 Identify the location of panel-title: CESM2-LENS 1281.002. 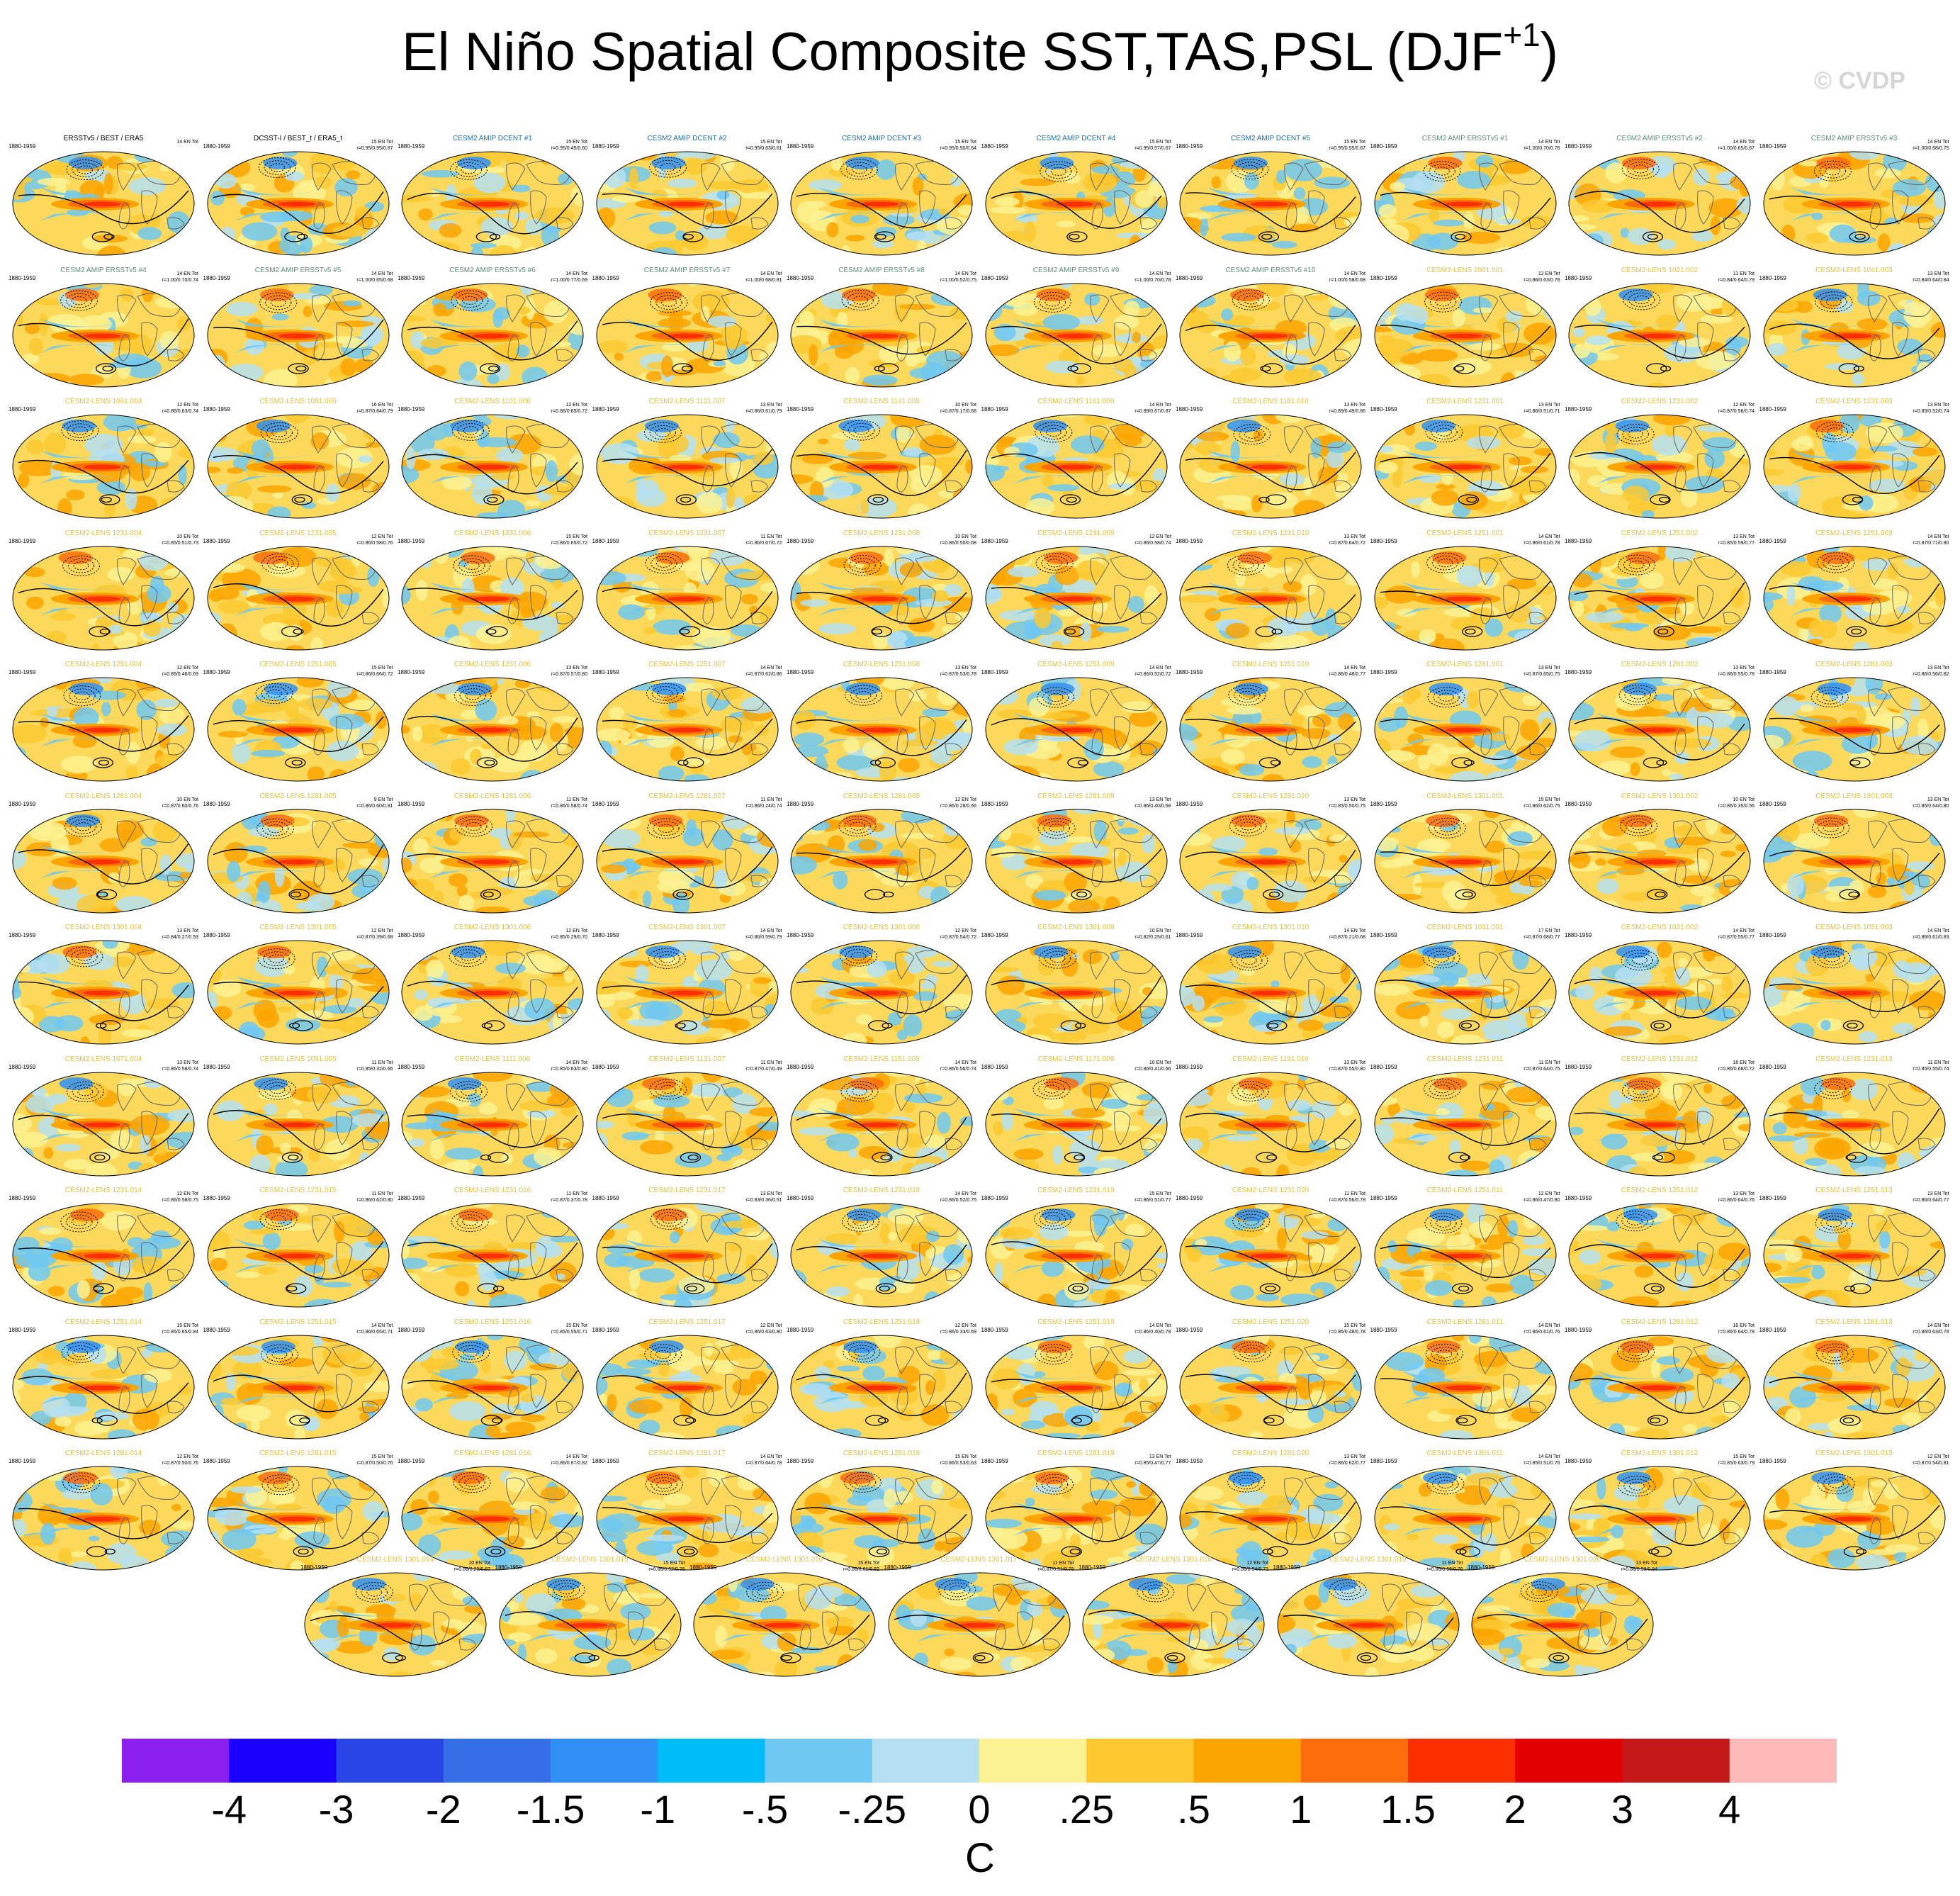
(1660, 664).